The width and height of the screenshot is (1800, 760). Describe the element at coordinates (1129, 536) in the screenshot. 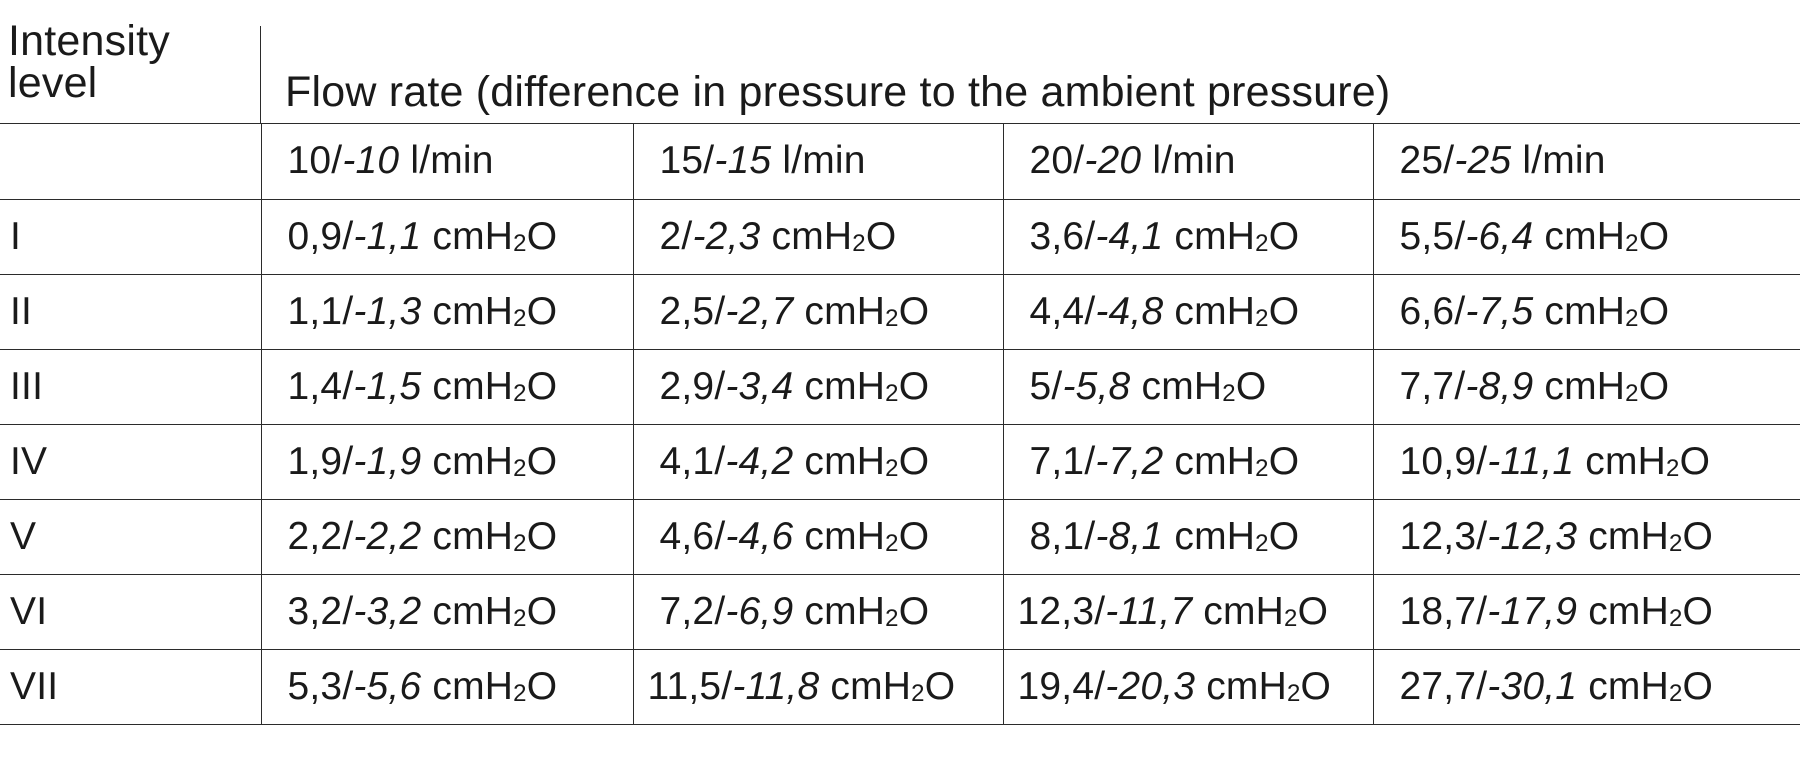

I see `pressure-negative: -8,1` at that location.